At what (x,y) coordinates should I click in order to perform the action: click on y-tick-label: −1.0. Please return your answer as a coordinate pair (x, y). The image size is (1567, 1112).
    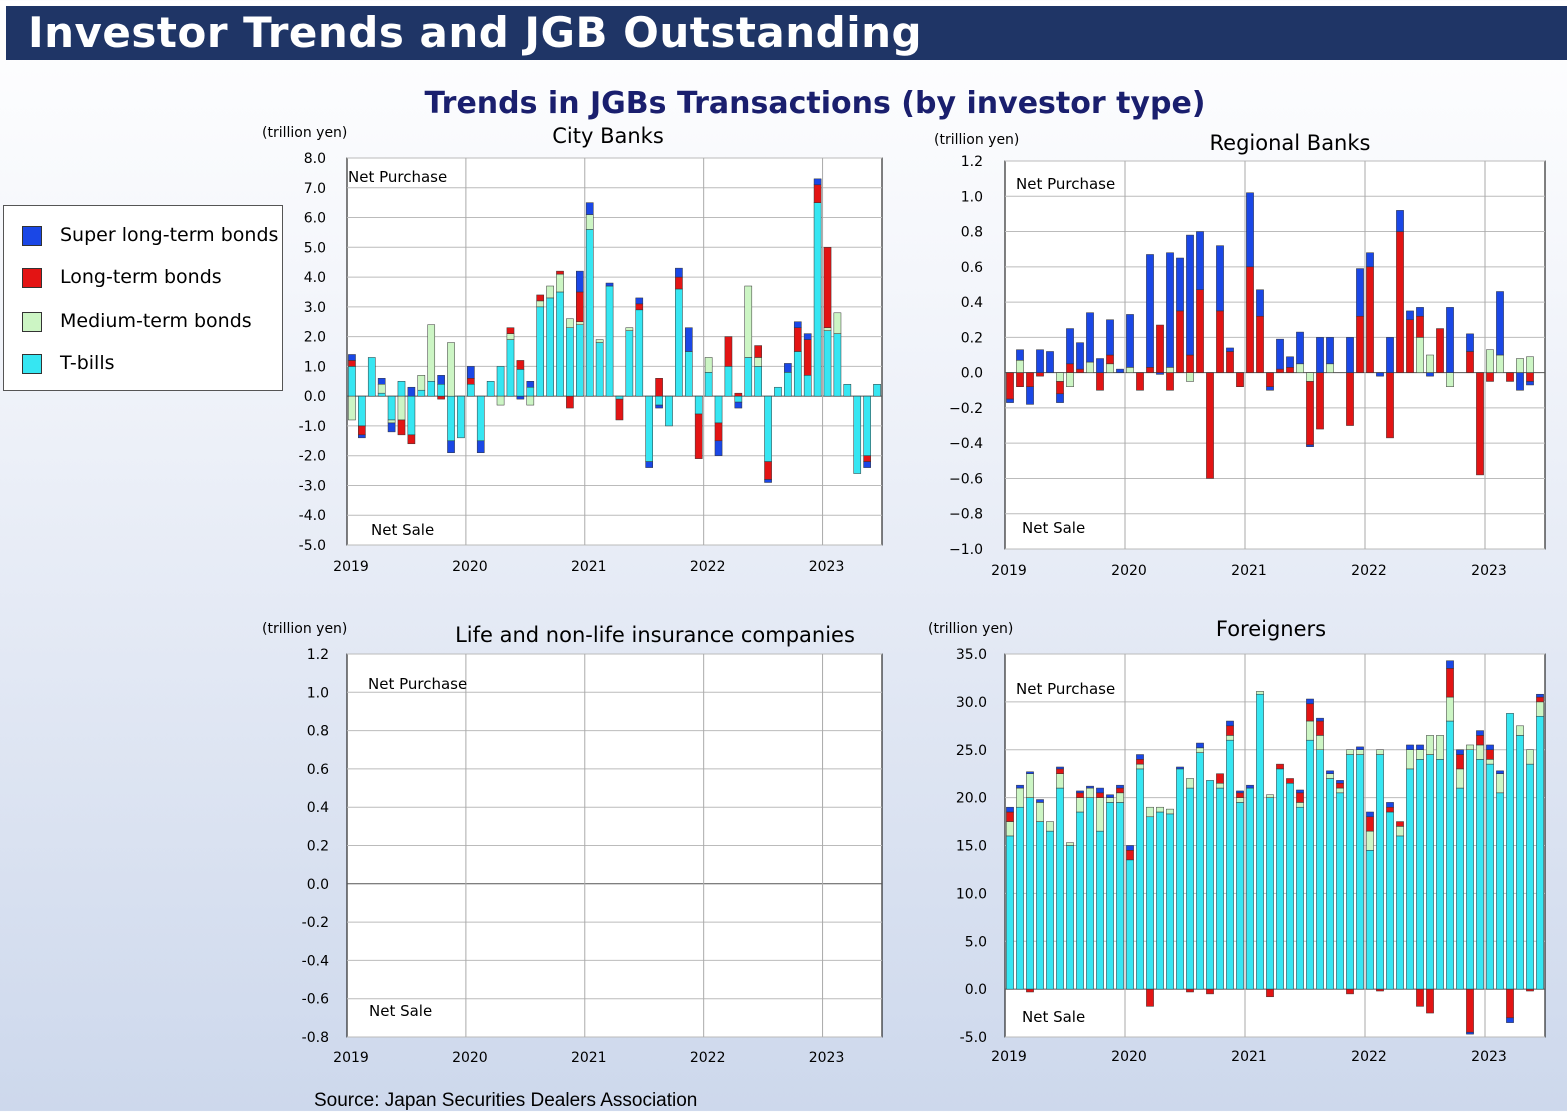
    Looking at the image, I should click on (966, 550).